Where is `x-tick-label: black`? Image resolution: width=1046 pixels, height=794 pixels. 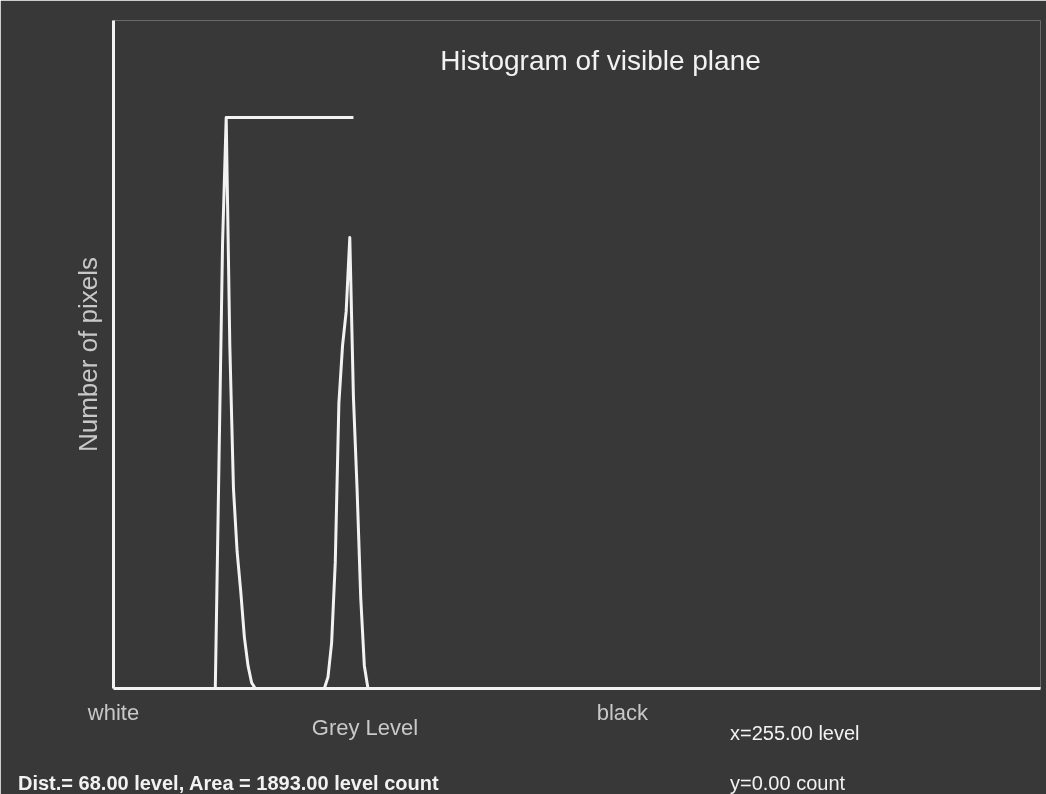
x-tick-label: black is located at coordinates (623, 712).